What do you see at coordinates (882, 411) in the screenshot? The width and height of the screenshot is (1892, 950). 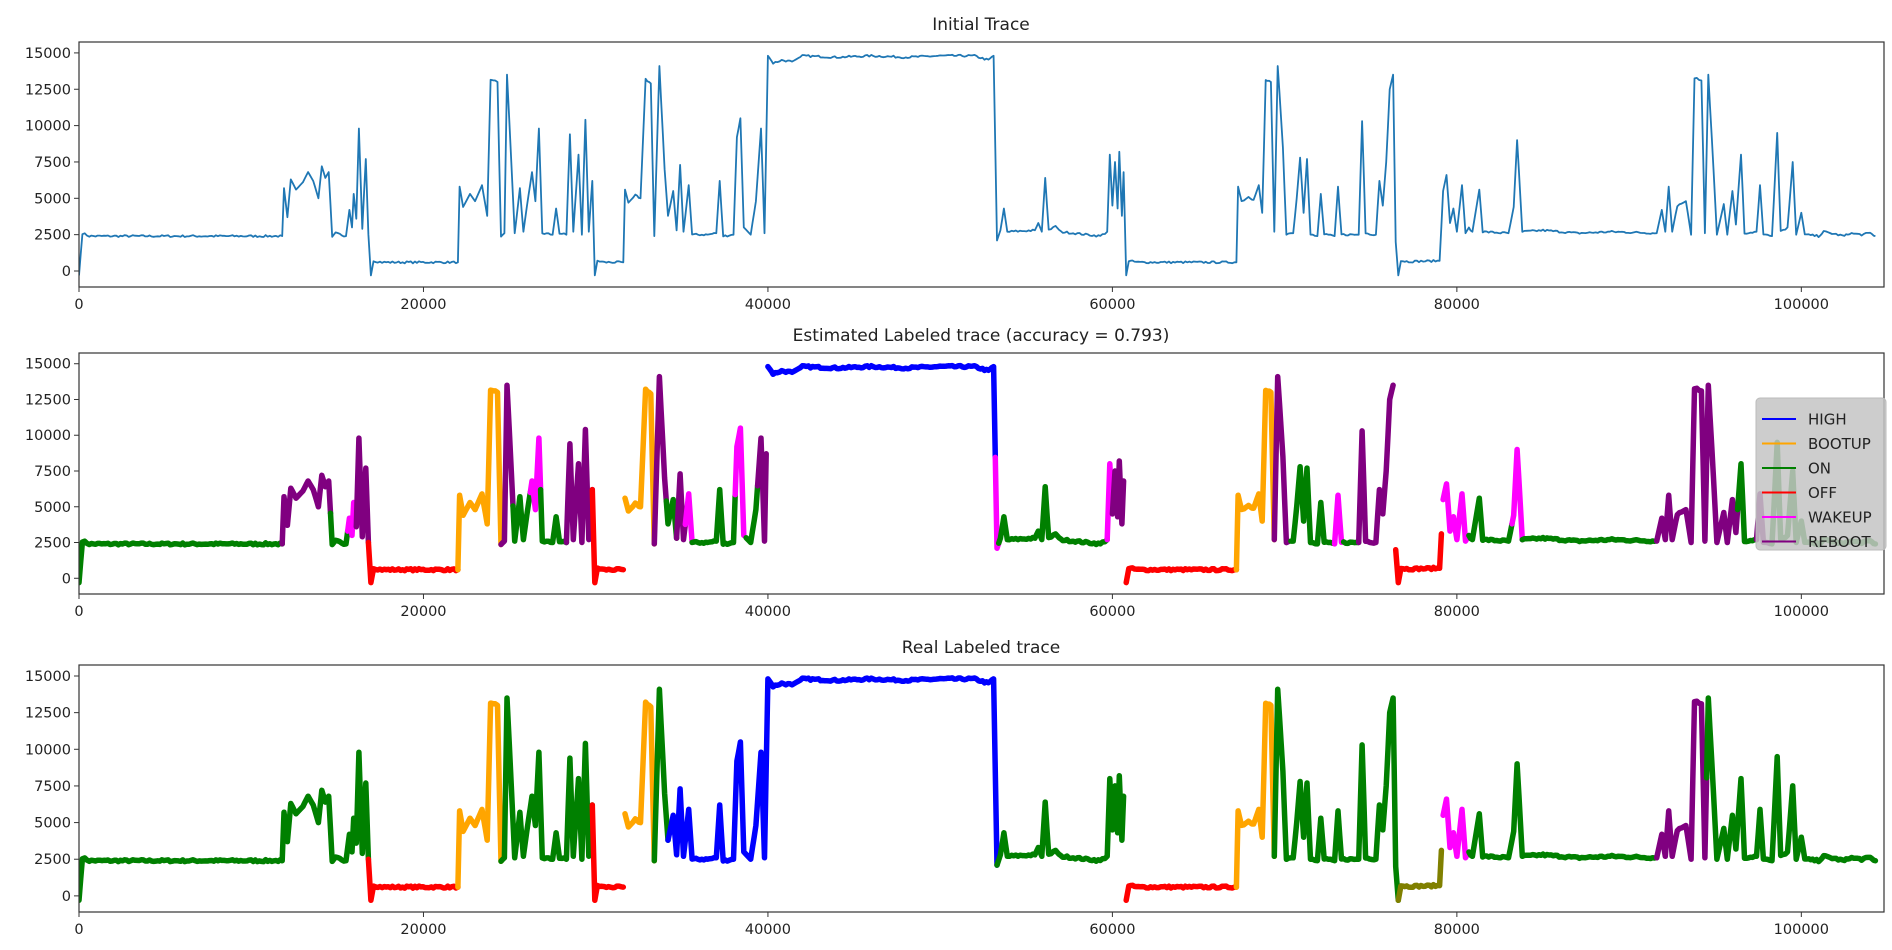 I see `segment-high` at bounding box center [882, 411].